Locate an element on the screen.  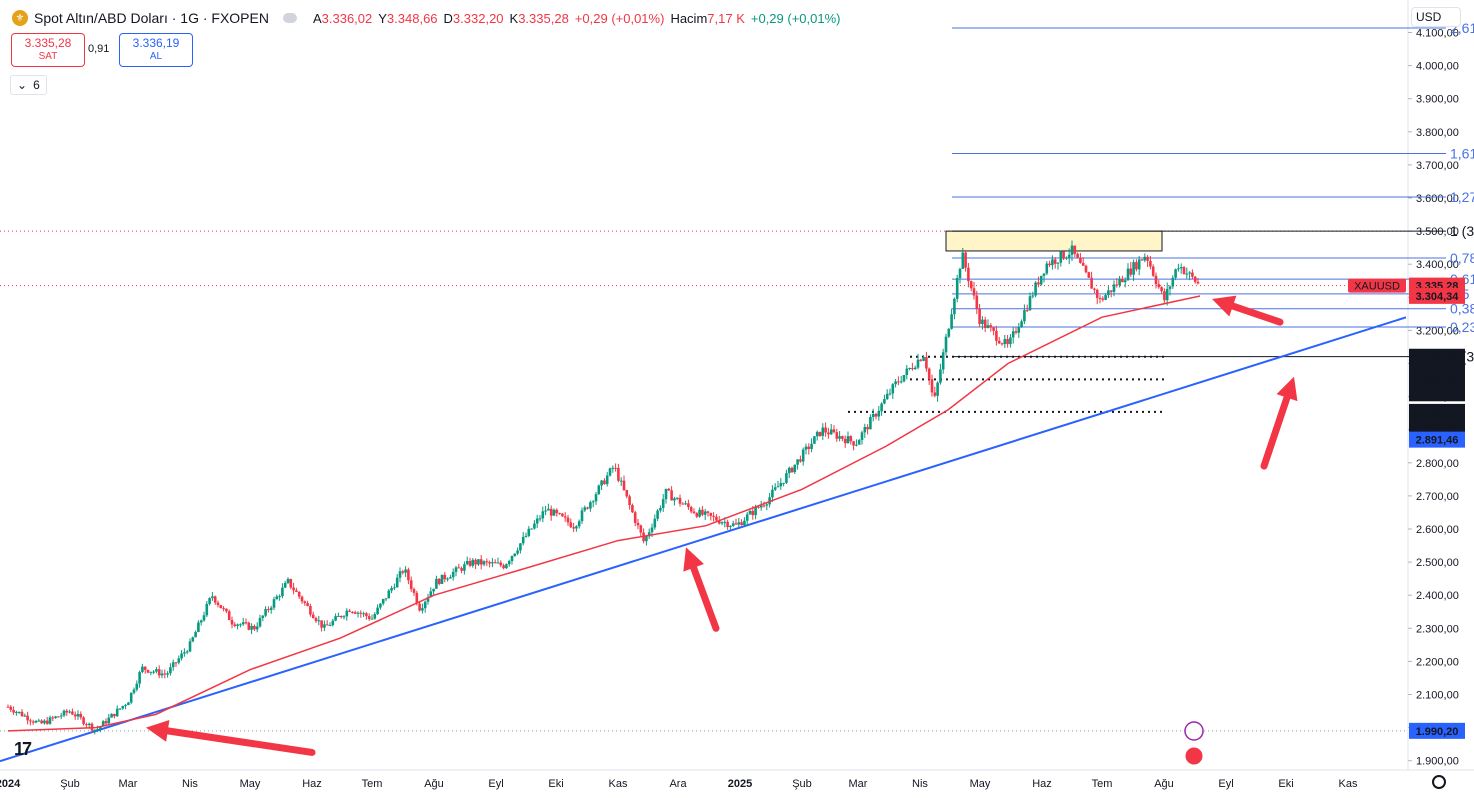
fib-level-label: 0,382 (3.265,53) is located at coordinates (1462, 309).